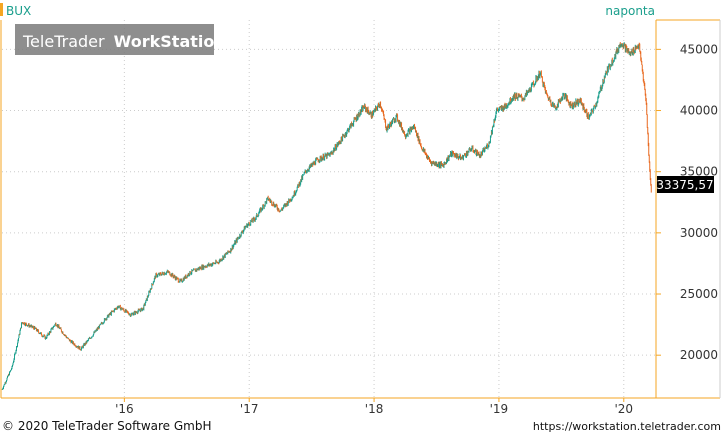  What do you see at coordinates (699, 172) in the screenshot?
I see `y-tick-label: 35000` at bounding box center [699, 172].